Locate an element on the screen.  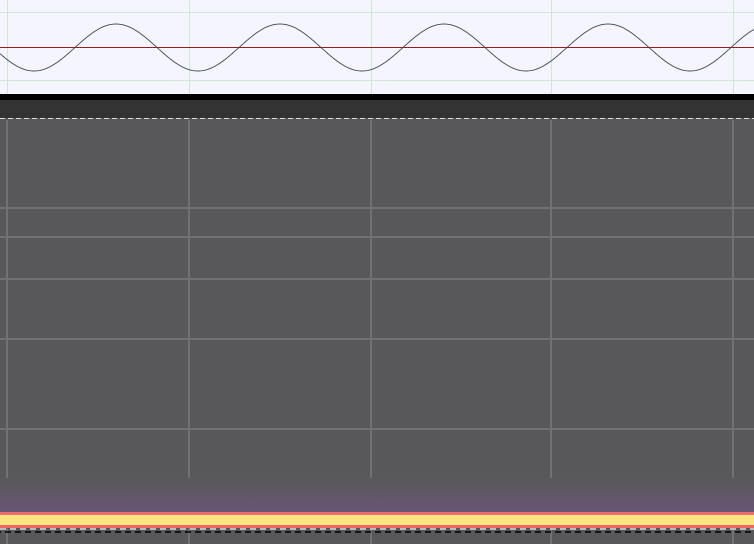
track-header-bar is located at coordinates (377, 109).